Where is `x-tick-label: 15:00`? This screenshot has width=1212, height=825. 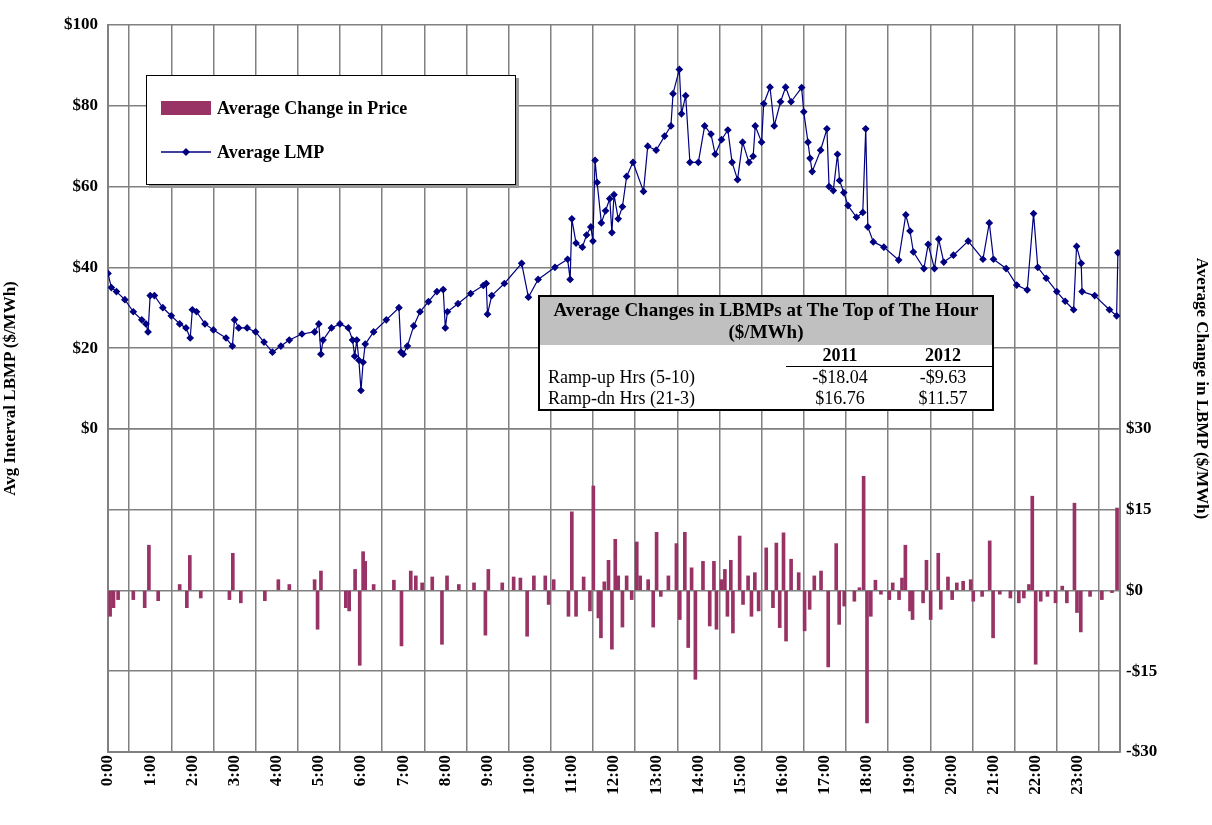
x-tick-label: 15:00 is located at coordinates (739, 775).